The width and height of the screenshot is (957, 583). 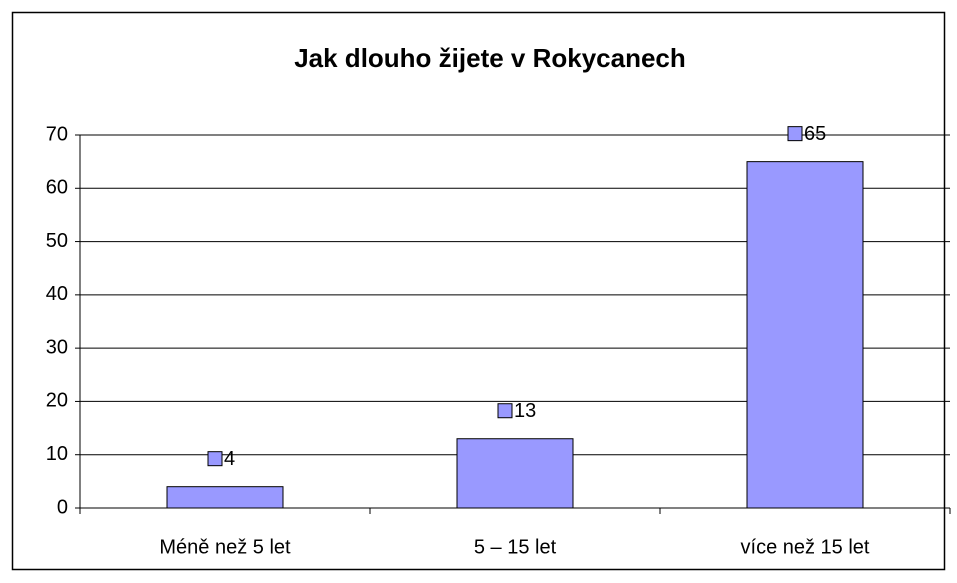 I want to click on data-label: 4, so click(x=229, y=459).